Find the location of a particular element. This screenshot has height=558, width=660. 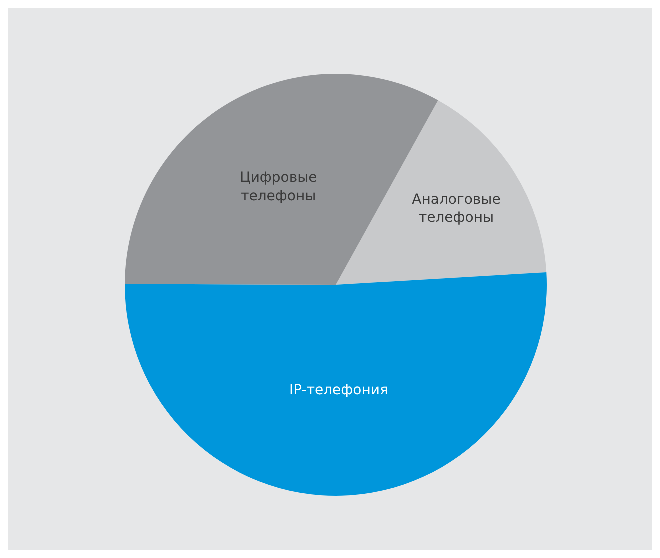

slice-label: IP-телефония is located at coordinates (339, 390).